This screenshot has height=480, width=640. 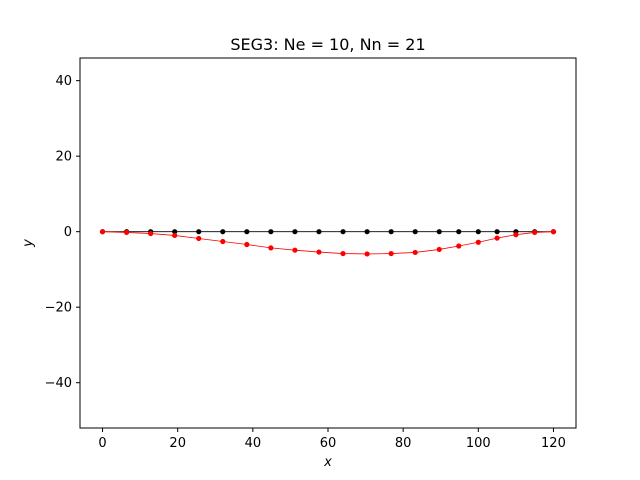 What do you see at coordinates (327, 462) in the screenshot?
I see `x-axis-label: x` at bounding box center [327, 462].